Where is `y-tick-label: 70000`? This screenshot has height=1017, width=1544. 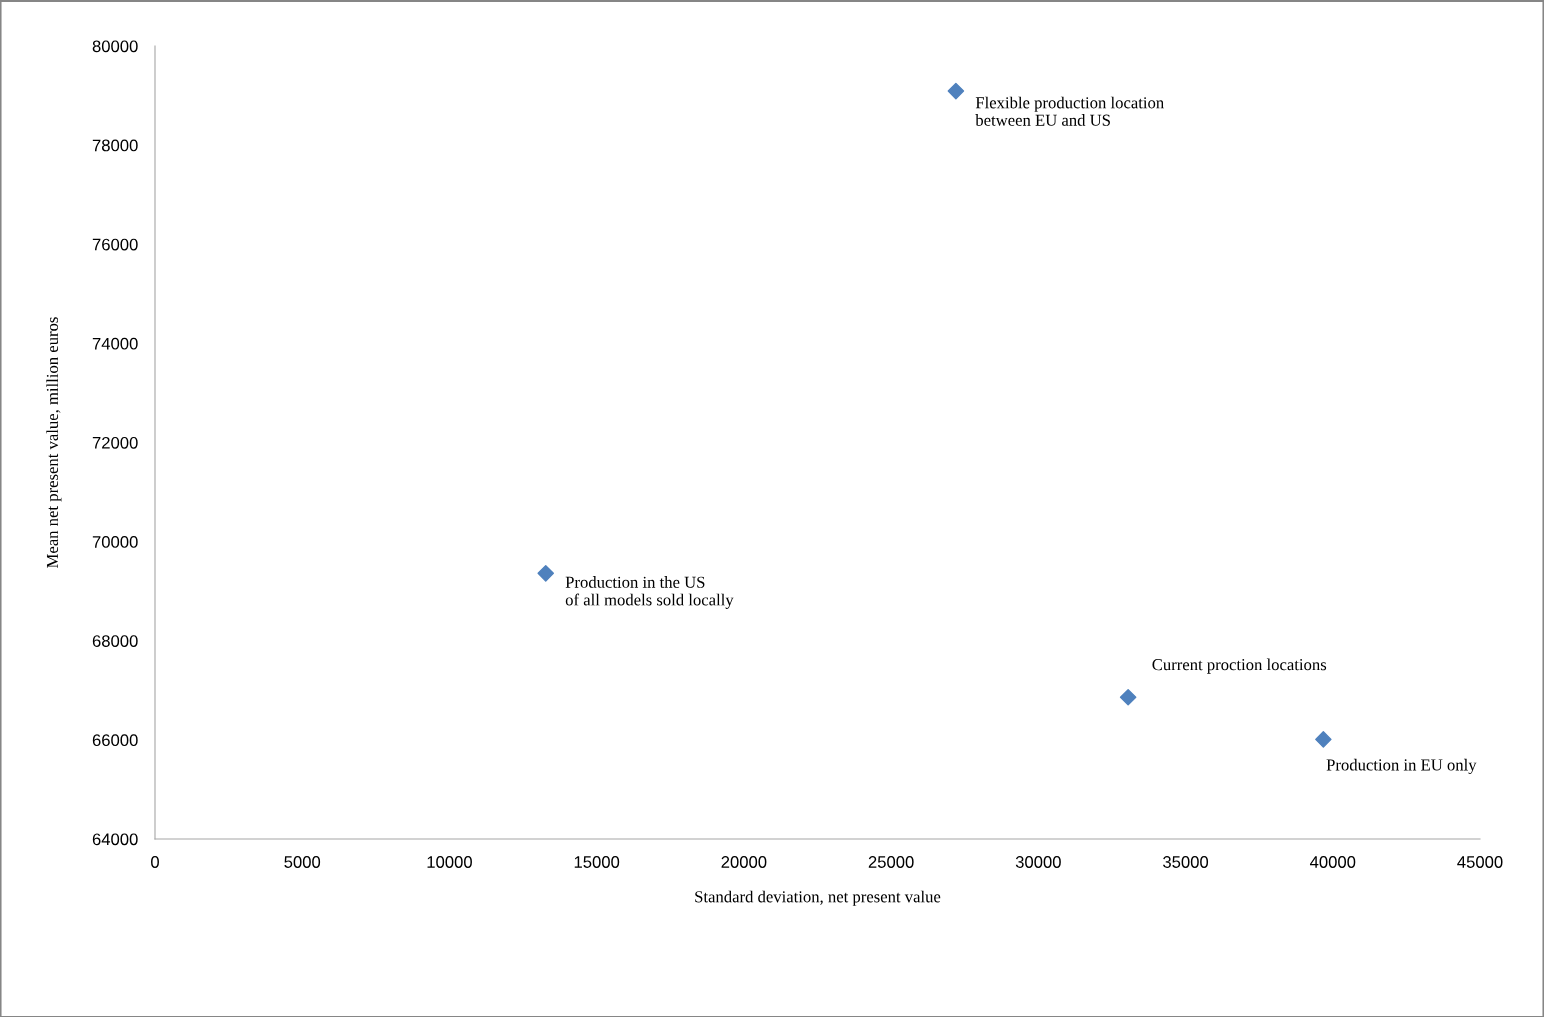 y-tick-label: 70000 is located at coordinates (115, 542).